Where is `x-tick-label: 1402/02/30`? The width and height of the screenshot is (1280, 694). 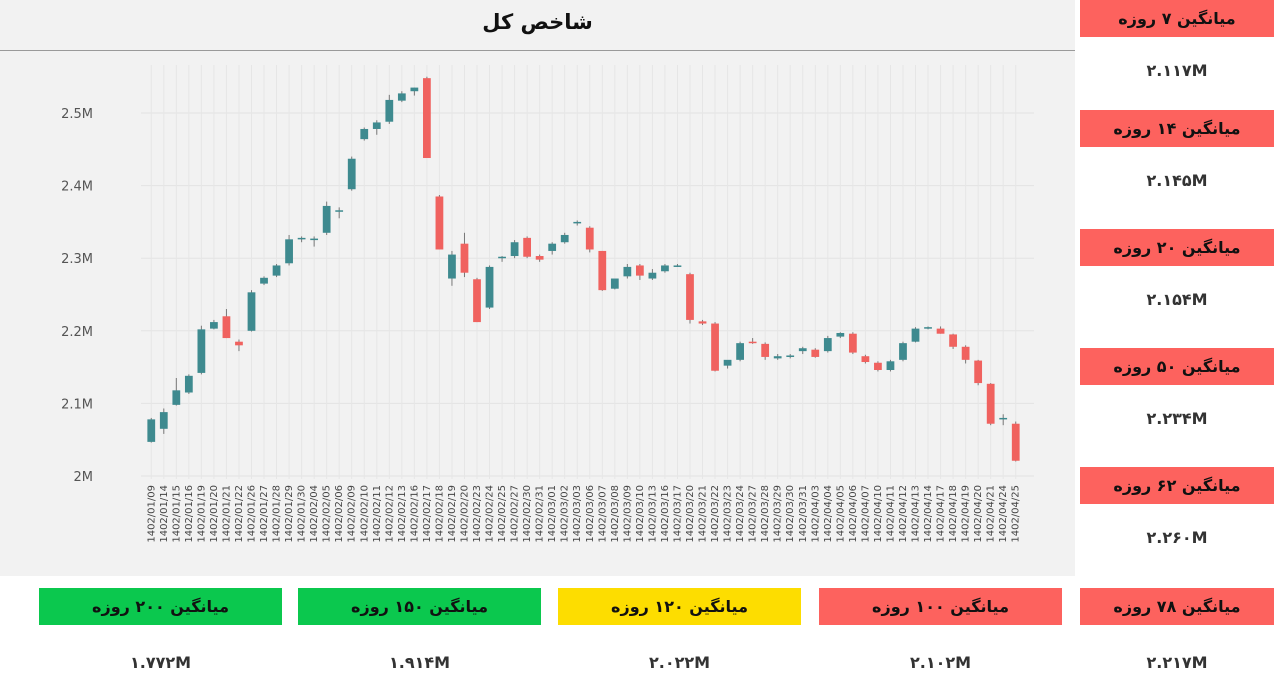
x-tick-label: 1402/02/30 is located at coordinates (527, 514).